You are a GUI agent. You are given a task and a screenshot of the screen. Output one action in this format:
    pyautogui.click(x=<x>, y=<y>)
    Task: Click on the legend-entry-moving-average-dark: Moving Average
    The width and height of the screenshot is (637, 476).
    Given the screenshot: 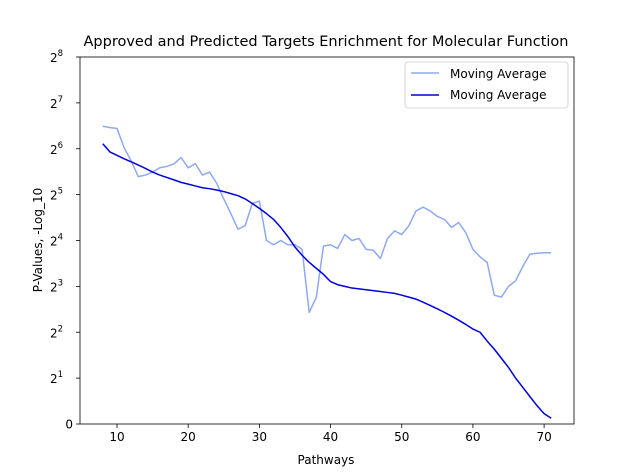 What is the action you would take?
    pyautogui.click(x=498, y=95)
    